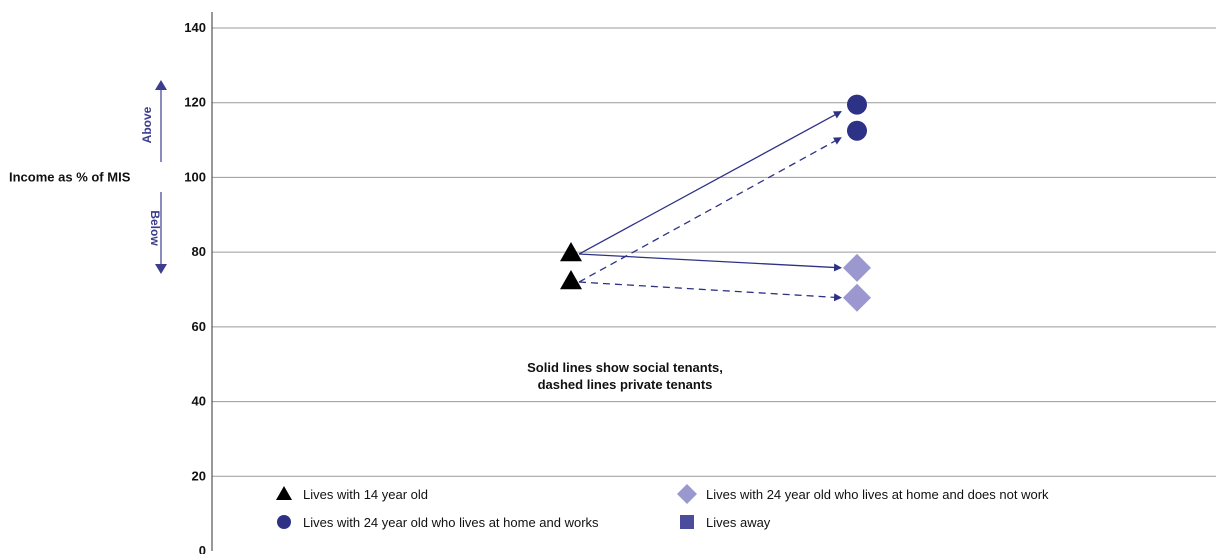 This screenshot has width=1228, height=554. I want to click on y-tick-label: 60, so click(199, 326).